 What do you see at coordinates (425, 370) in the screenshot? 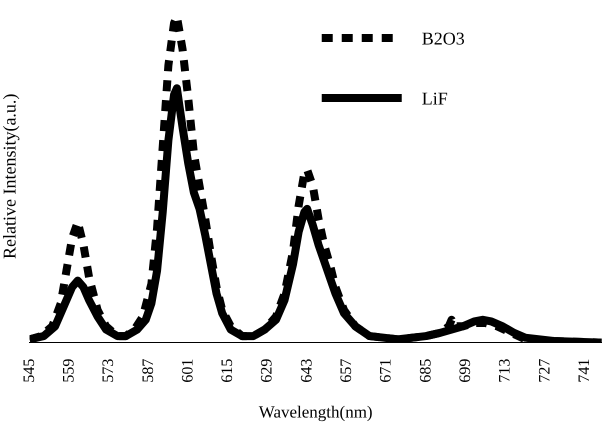
I see `x-tick-label: 685` at bounding box center [425, 370].